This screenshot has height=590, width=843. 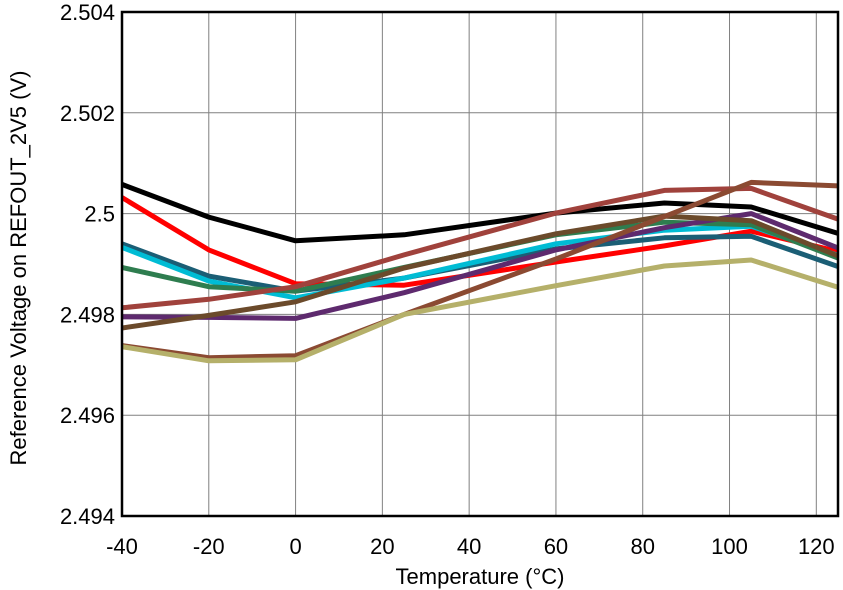 I want to click on y-tick-label: 2.494, so click(x=87, y=516).